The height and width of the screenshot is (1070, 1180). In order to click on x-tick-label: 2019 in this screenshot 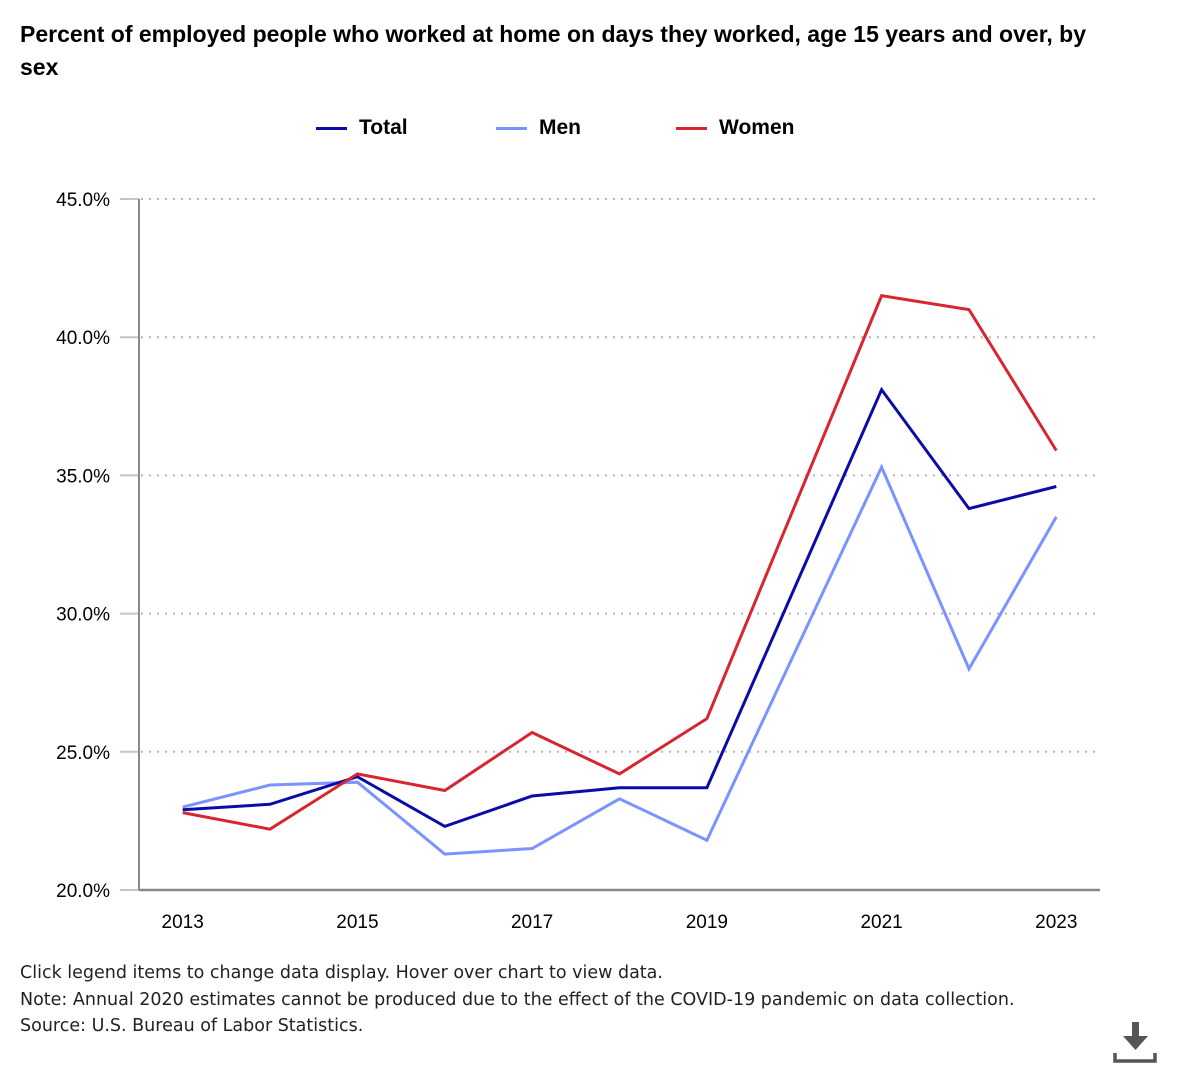, I will do `click(707, 922)`.